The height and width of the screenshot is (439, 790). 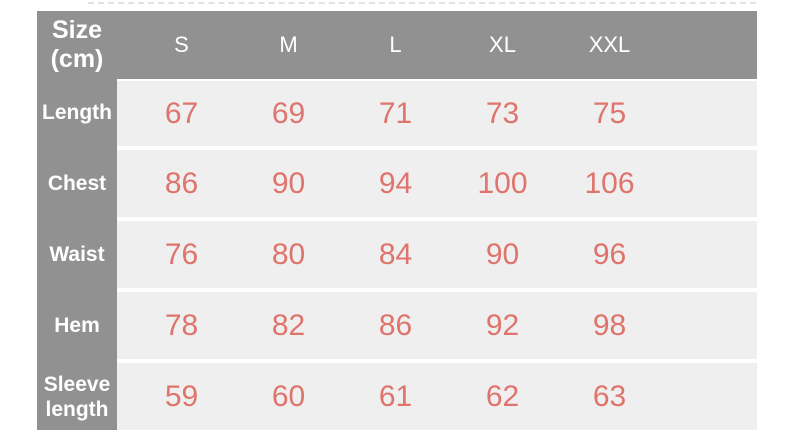 I want to click on value-cell-chest: 86, so click(x=181, y=183).